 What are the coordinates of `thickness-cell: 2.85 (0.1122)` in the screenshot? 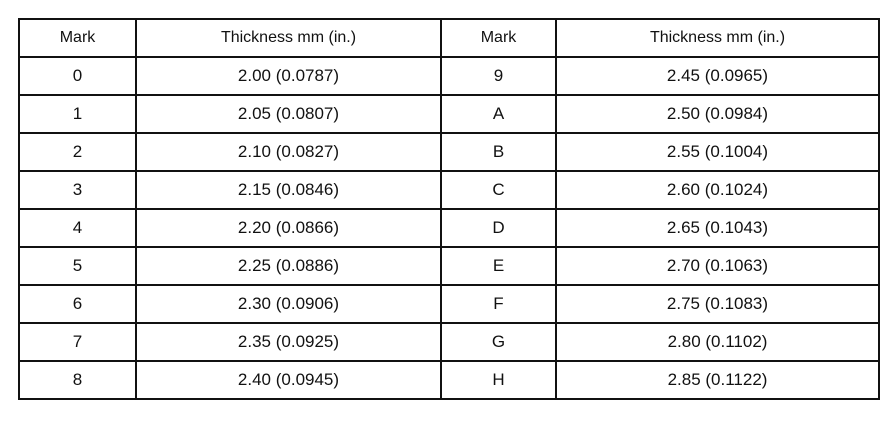 It's located at (717, 380).